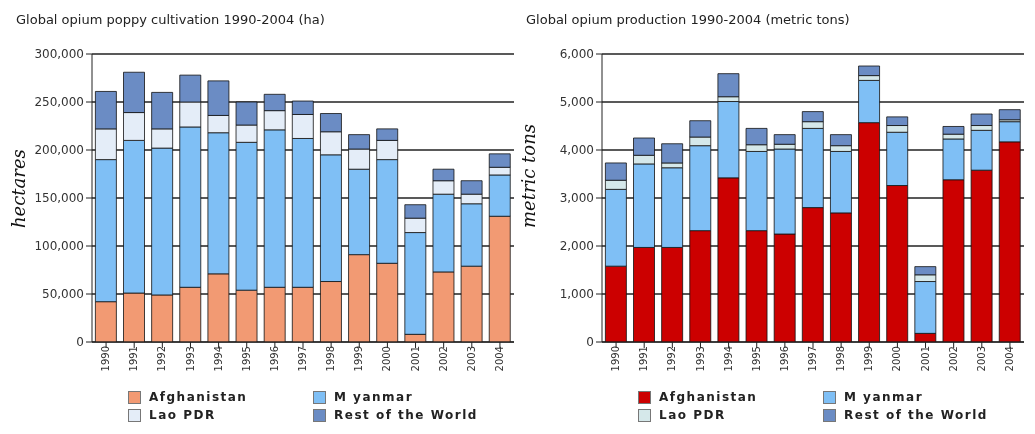 This screenshot has width=1035, height=434. What do you see at coordinates (576, 294) in the screenshot?
I see `y-tick-label: 1,000` at bounding box center [576, 294].